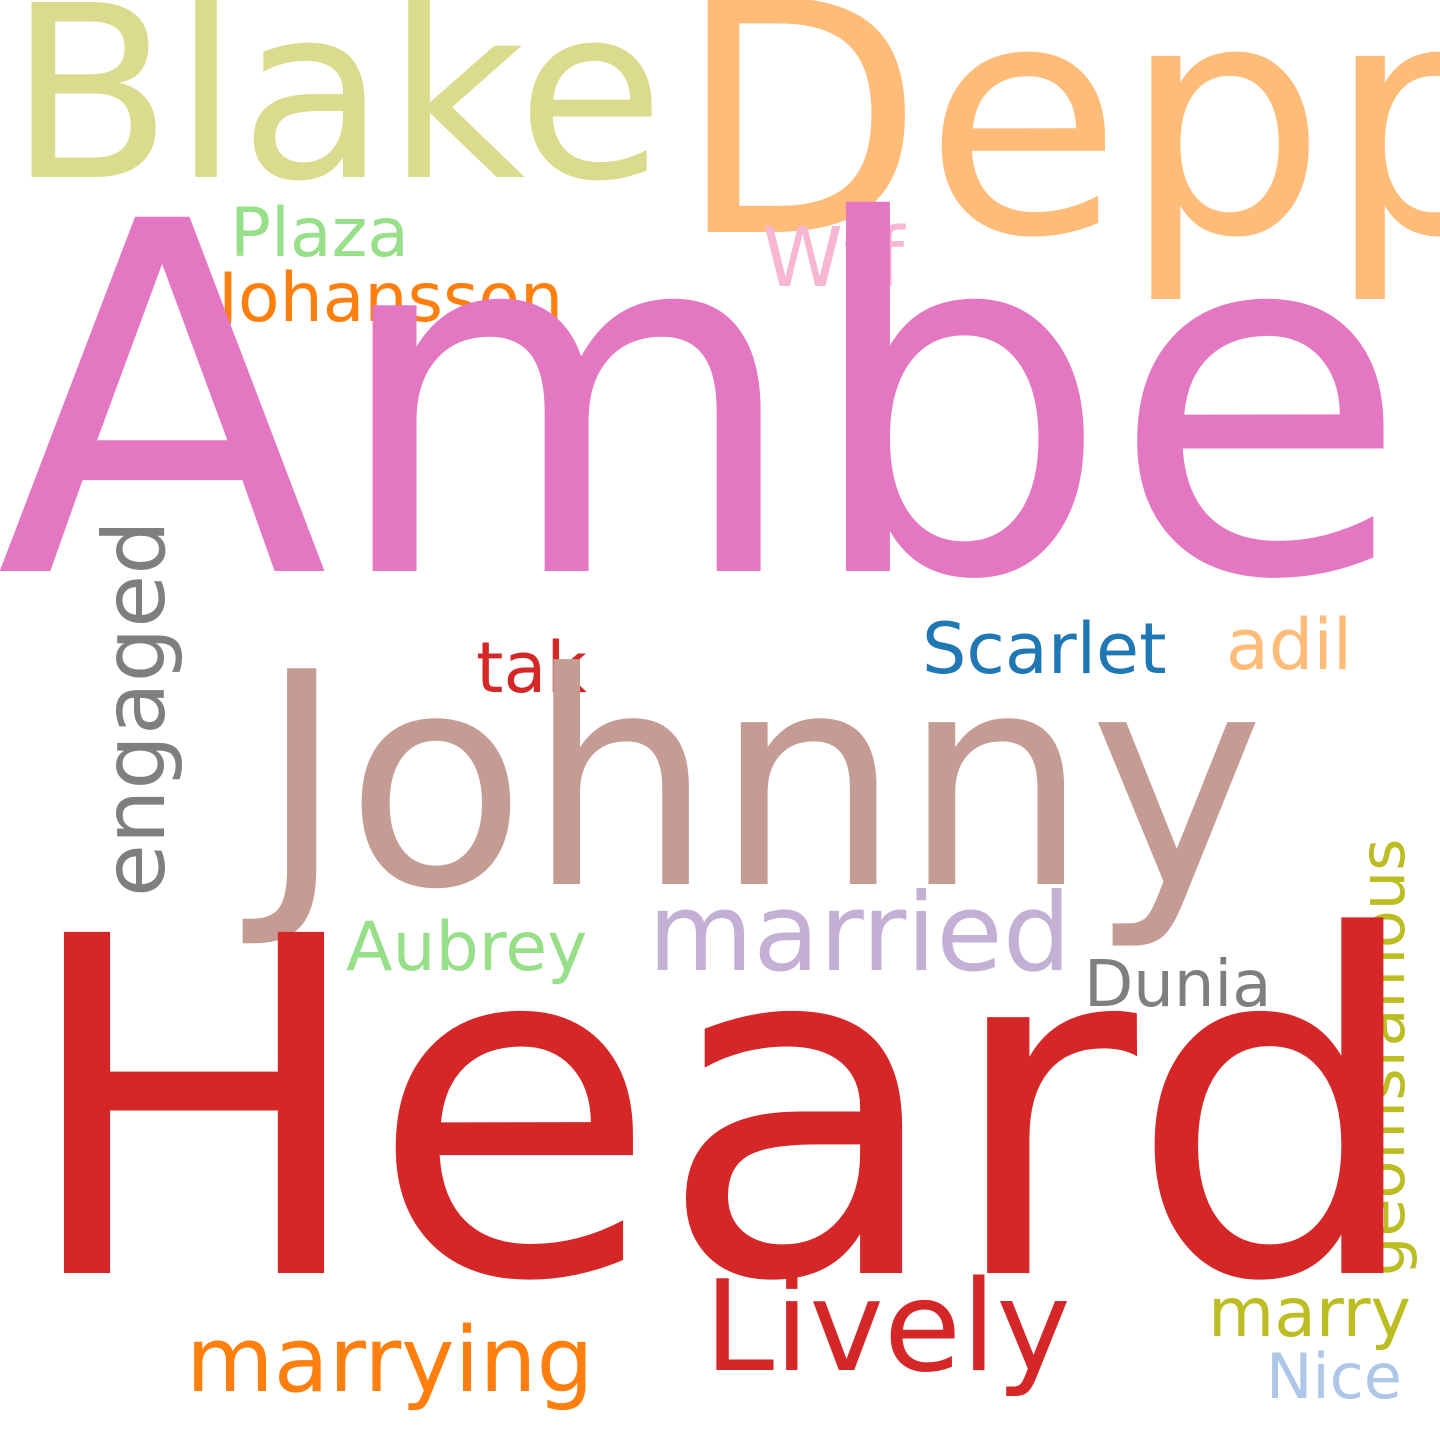 The width and height of the screenshot is (1440, 1440). What do you see at coordinates (391, 298) in the screenshot?
I see `word-johansson: Johansson` at bounding box center [391, 298].